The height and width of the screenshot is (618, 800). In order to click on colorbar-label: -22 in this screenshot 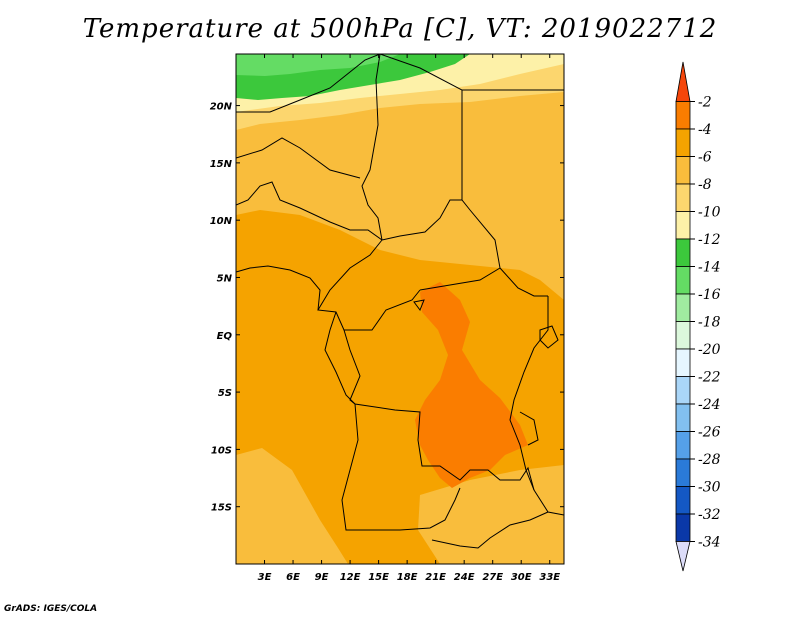, I will do `click(709, 378)`.